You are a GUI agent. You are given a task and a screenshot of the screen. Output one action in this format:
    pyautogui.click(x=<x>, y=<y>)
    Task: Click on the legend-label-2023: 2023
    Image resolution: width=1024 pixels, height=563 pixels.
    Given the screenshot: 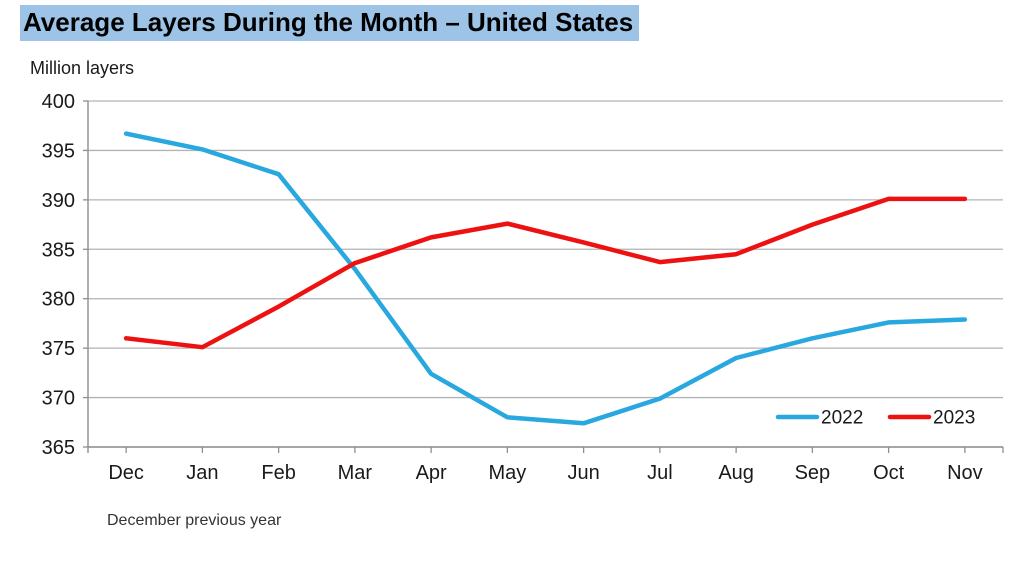 What is the action you would take?
    pyautogui.click(x=954, y=418)
    